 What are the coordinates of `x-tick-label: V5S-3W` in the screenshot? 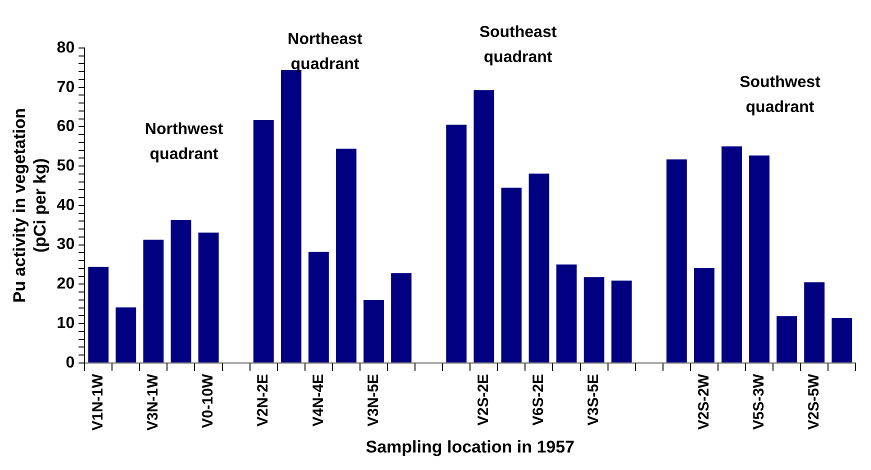 It's located at (759, 401).